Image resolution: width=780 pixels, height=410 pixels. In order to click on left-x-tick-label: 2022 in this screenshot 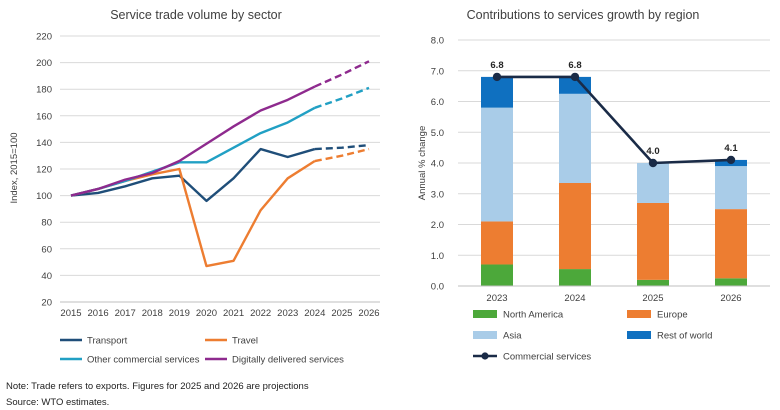, I will do `click(260, 313)`.